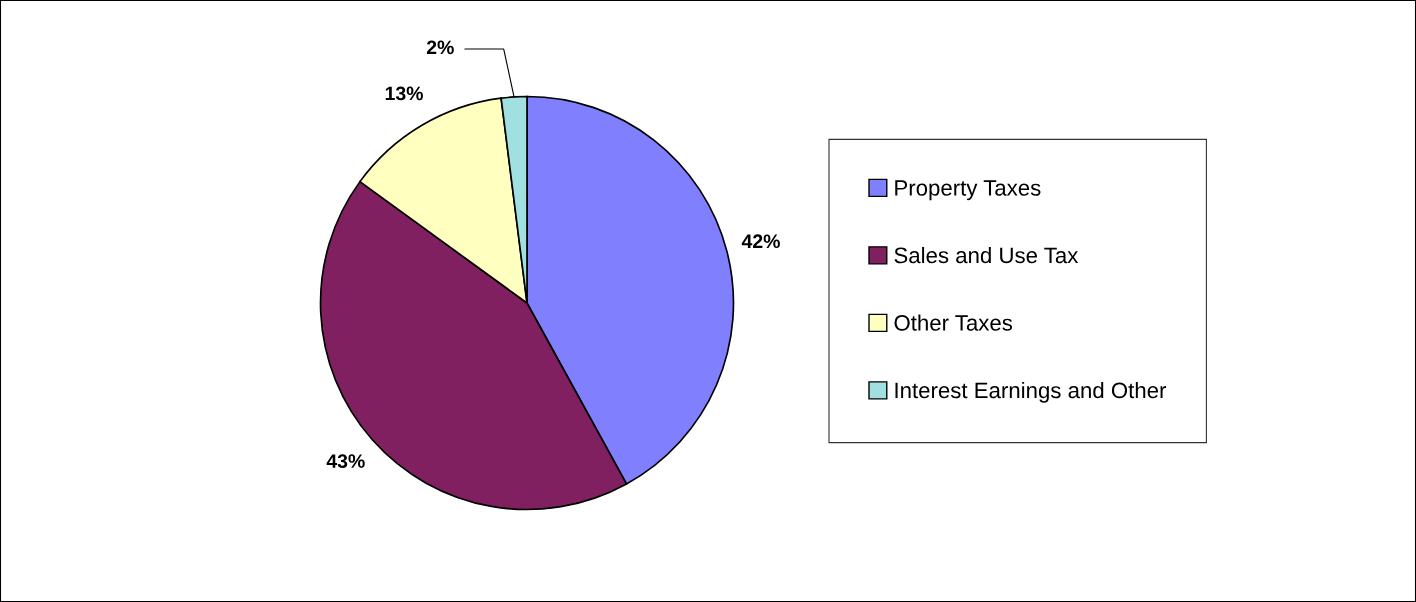  I want to click on legend-label: Interest Earnings and Other, so click(1031, 392).